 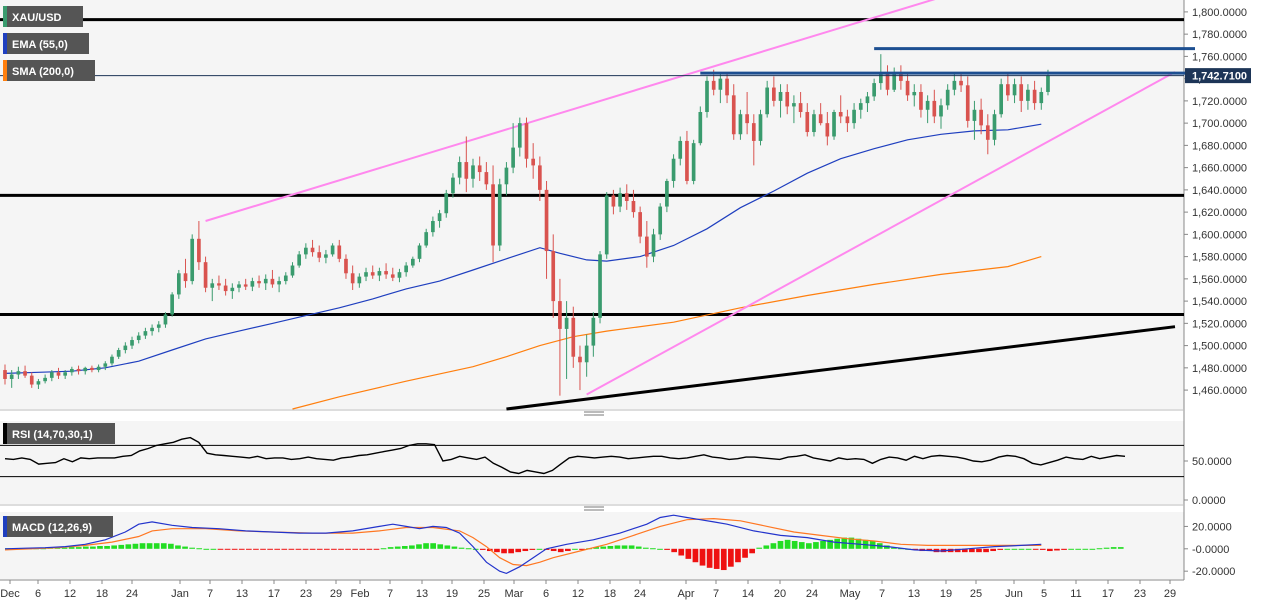 What do you see at coordinates (59, 433) in the screenshot?
I see `rsi-tag: RSI (14,70,30,1)` at bounding box center [59, 433].